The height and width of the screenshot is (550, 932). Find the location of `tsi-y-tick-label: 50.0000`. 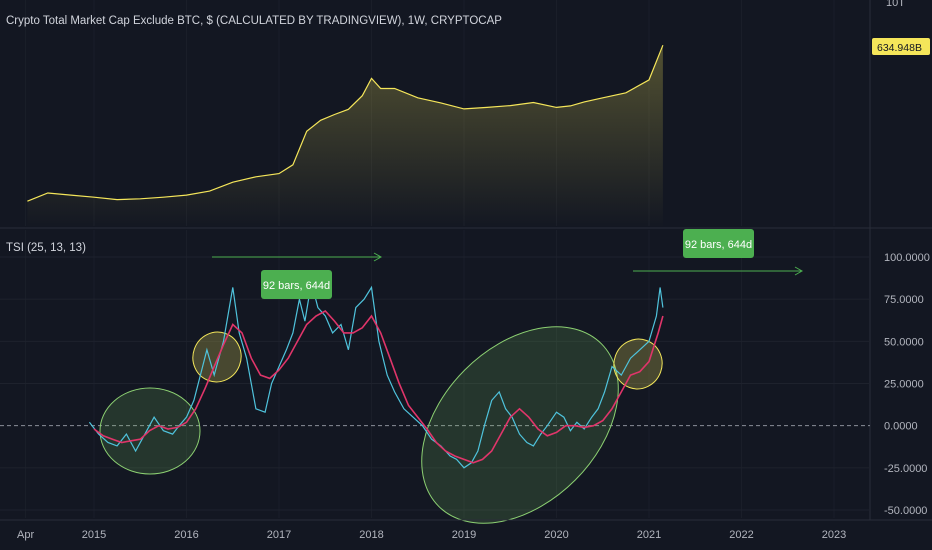

tsi-y-tick-label: 50.0000 is located at coordinates (904, 342).